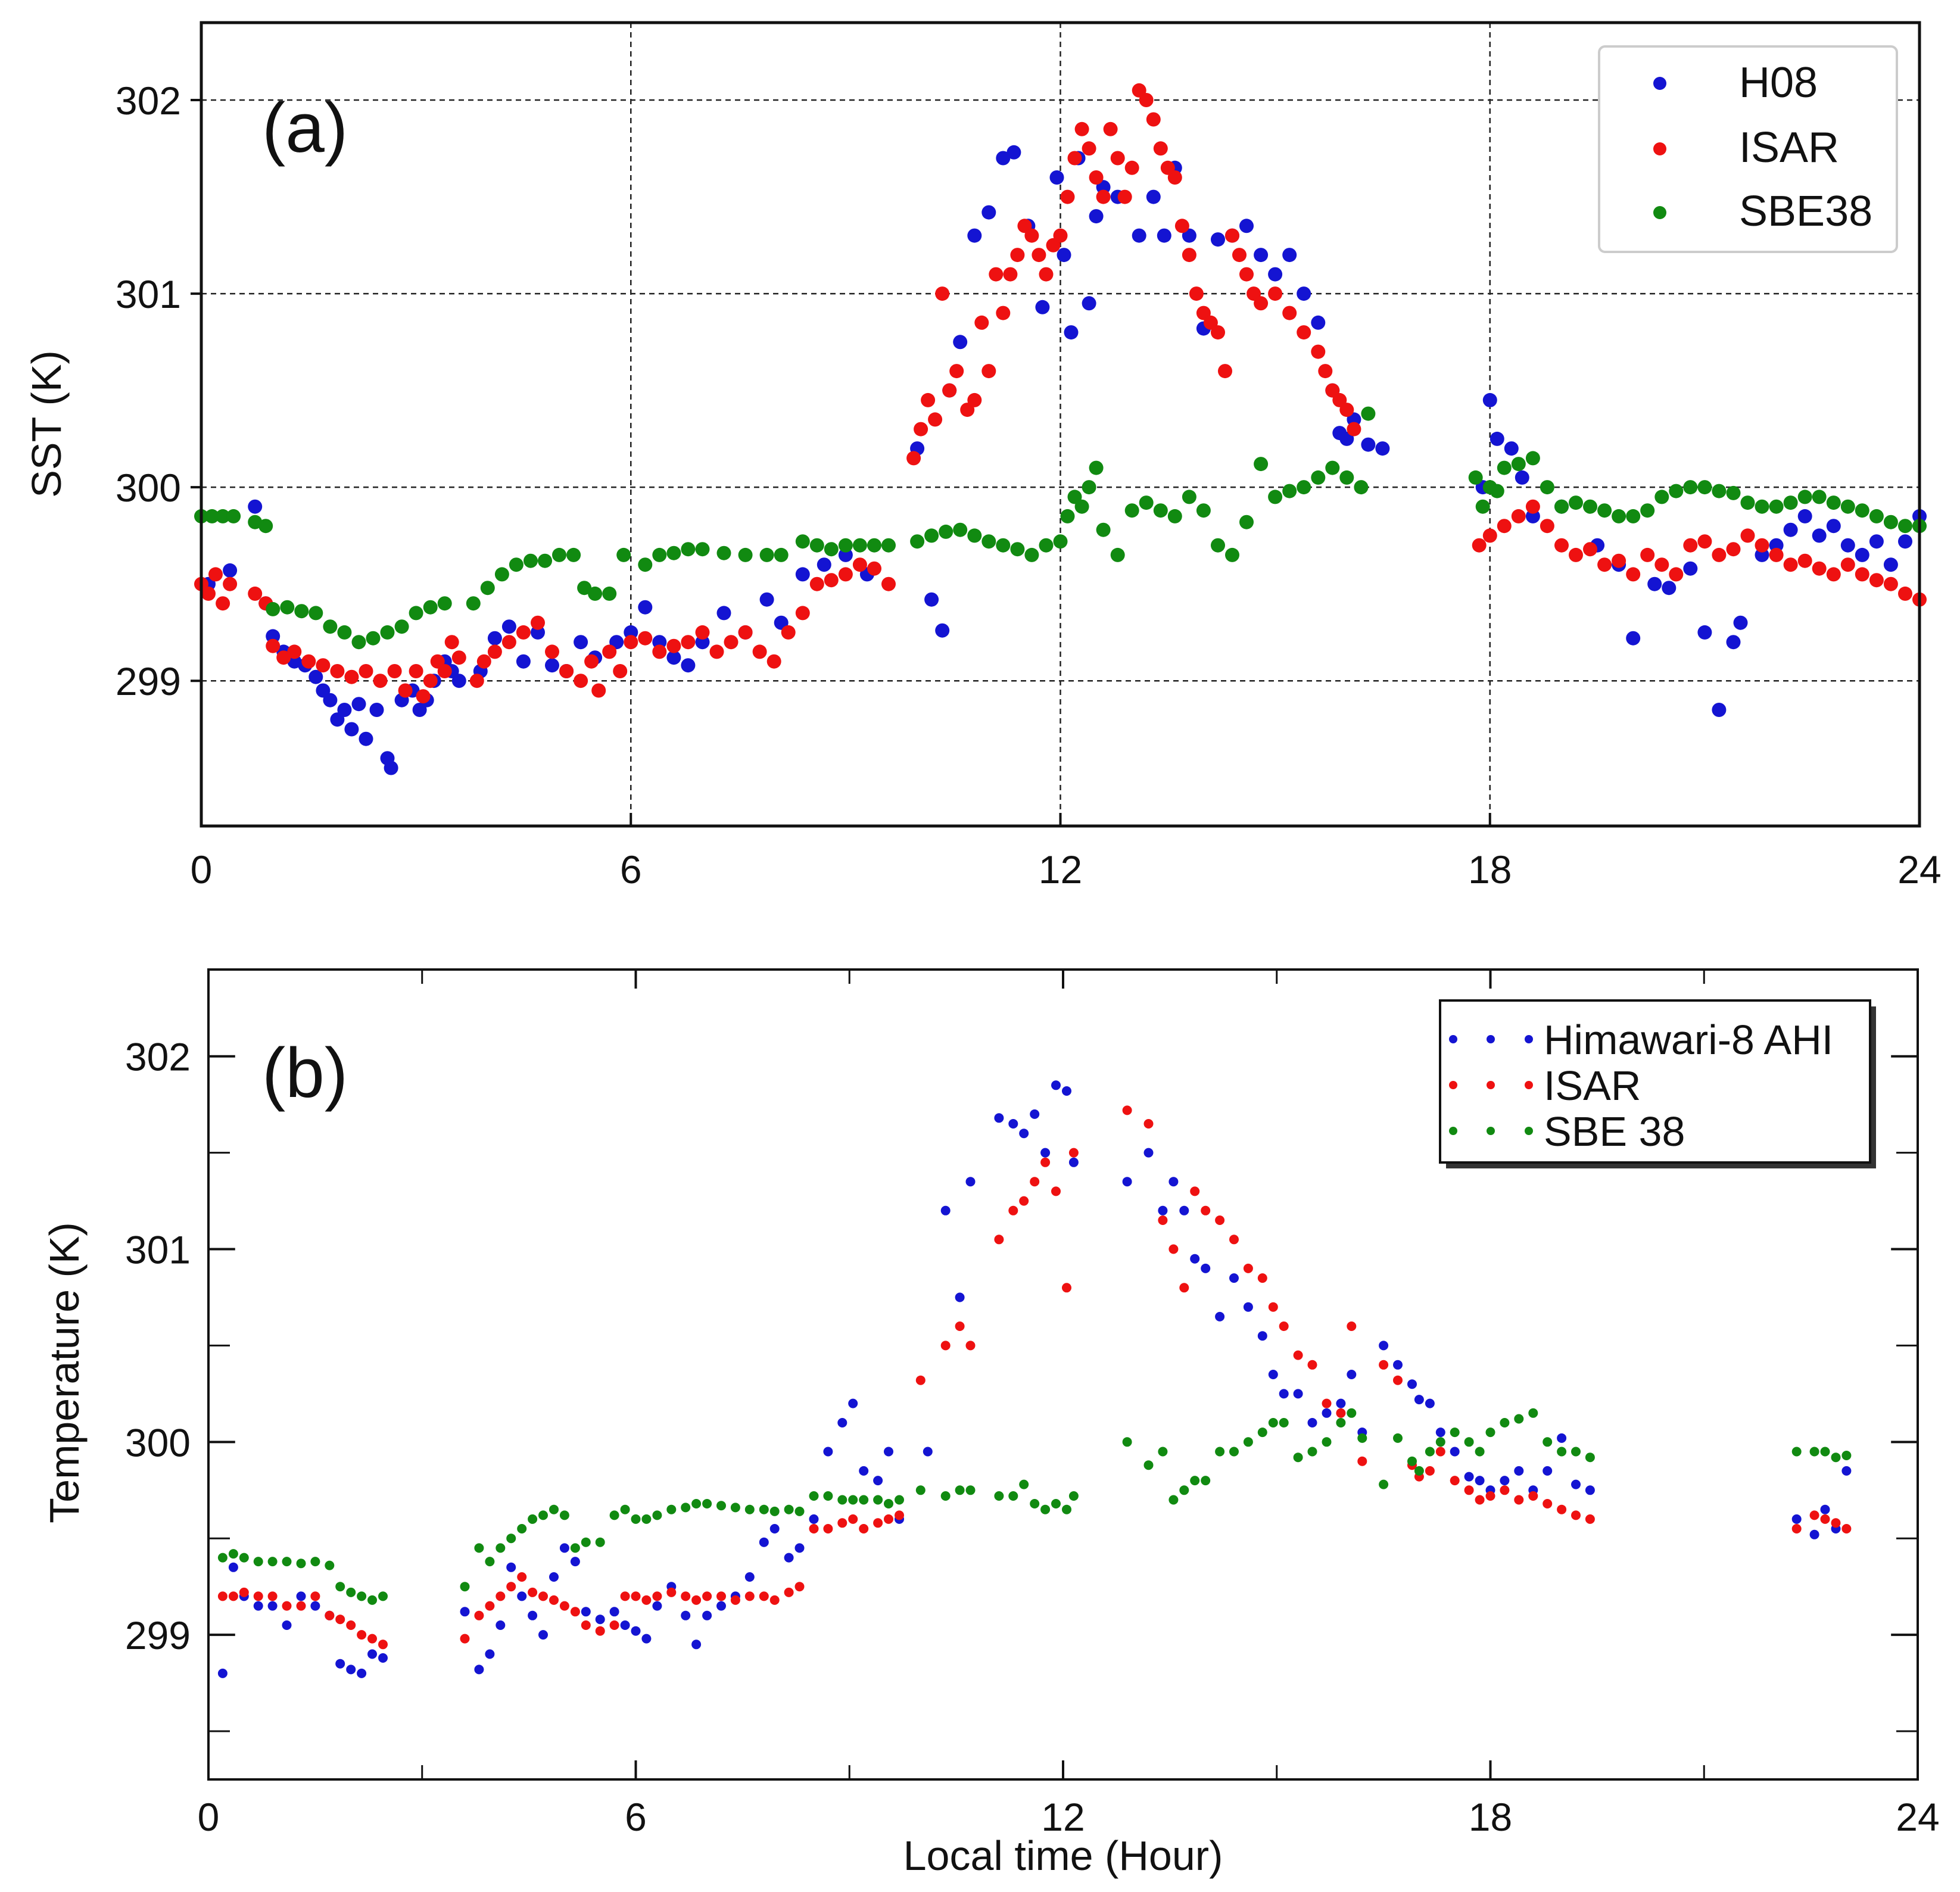 The image size is (1960, 1892). What do you see at coordinates (1655, 1081) in the screenshot?
I see `panel-b-legend-box` at bounding box center [1655, 1081].